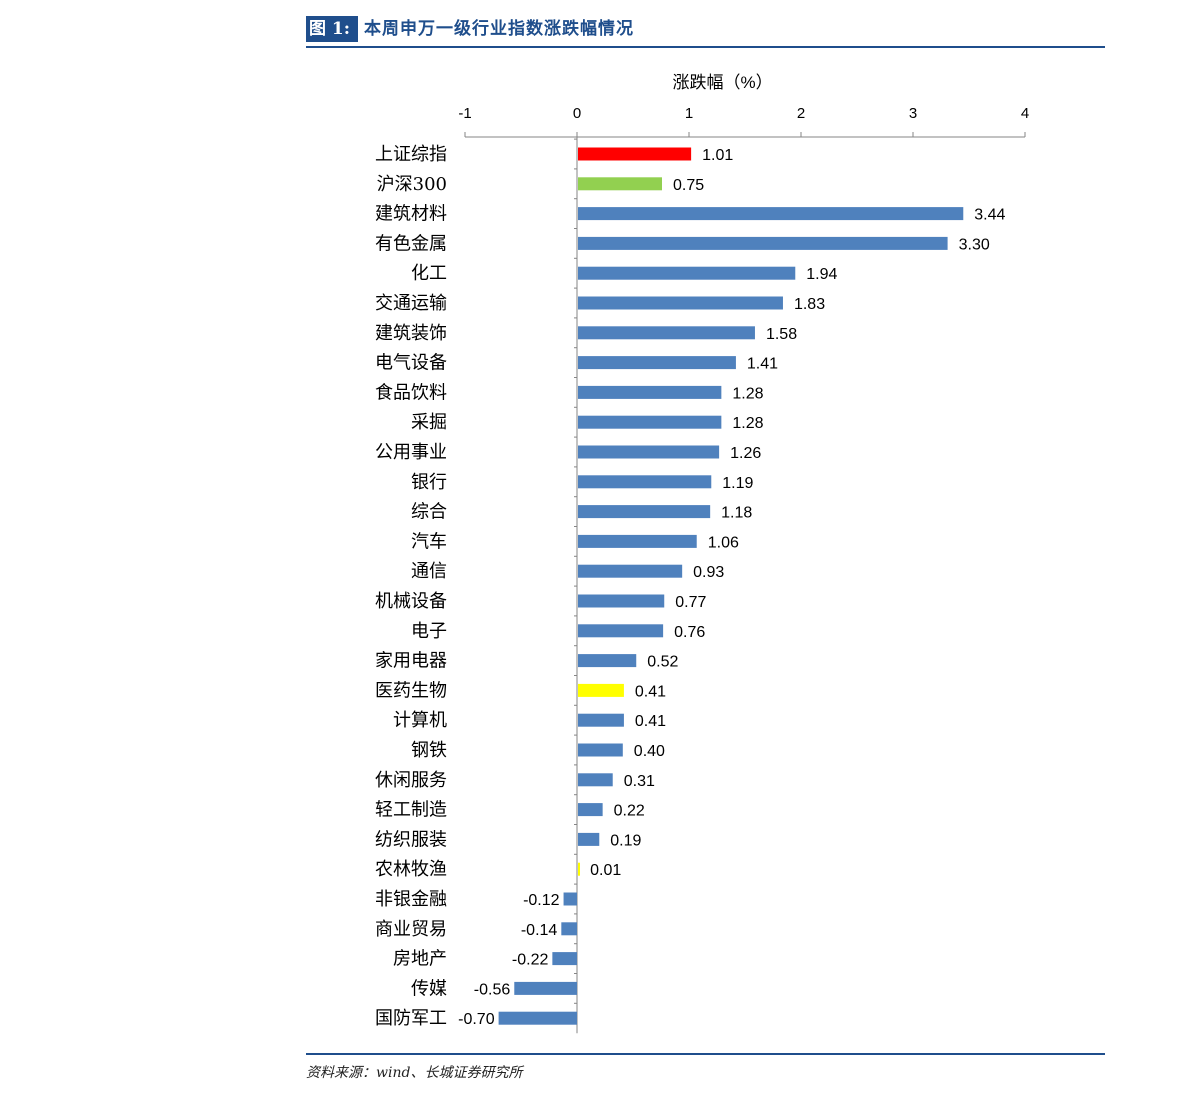 This screenshot has height=1101, width=1191. What do you see at coordinates (539, 930) in the screenshot?
I see `data-label: -0.14` at bounding box center [539, 930].